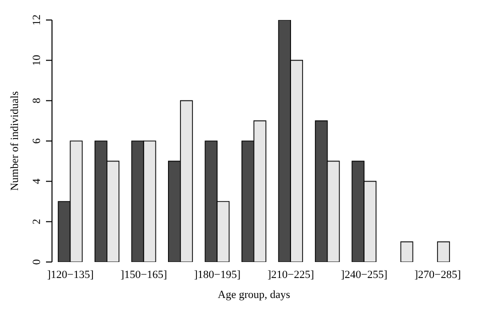 This screenshot has height=322, width=478. What do you see at coordinates (14, 141) in the screenshot?
I see `y-axis-title: Number of individuals` at bounding box center [14, 141].